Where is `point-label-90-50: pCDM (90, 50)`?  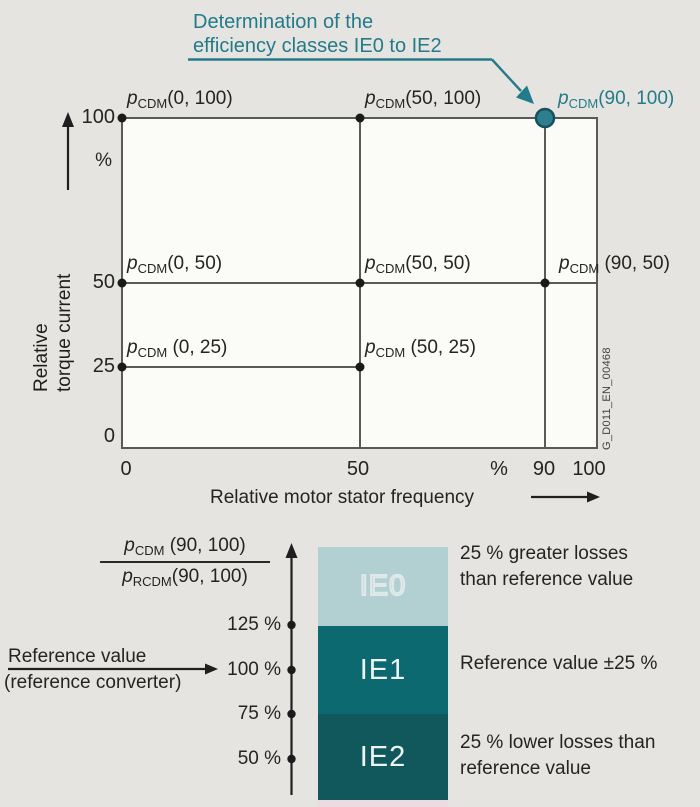
point-label-90-50: pCDM (90, 50) is located at coordinates (614, 264).